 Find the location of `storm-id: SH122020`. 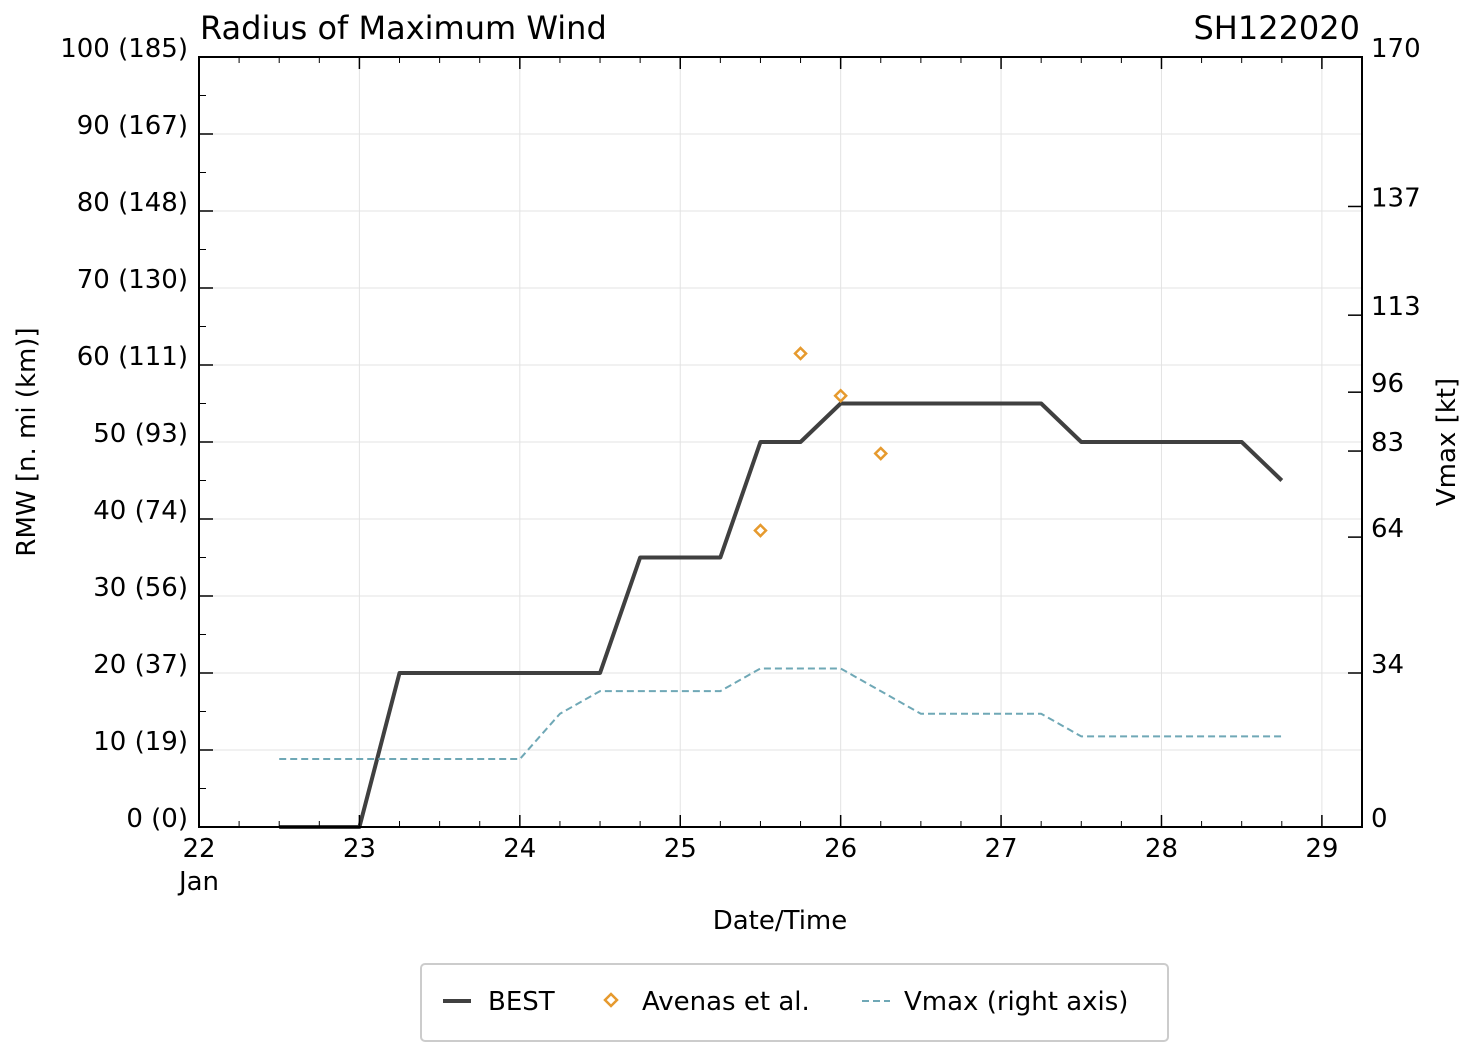

storm-id: SH122020 is located at coordinates (1276, 28).